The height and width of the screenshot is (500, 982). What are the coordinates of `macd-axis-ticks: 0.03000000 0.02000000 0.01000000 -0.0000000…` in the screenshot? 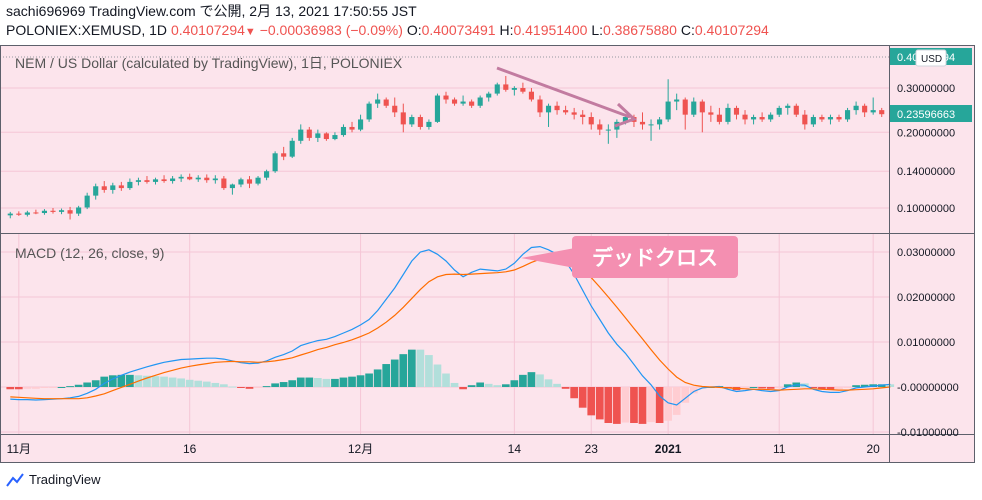 It's located at (928, 343).